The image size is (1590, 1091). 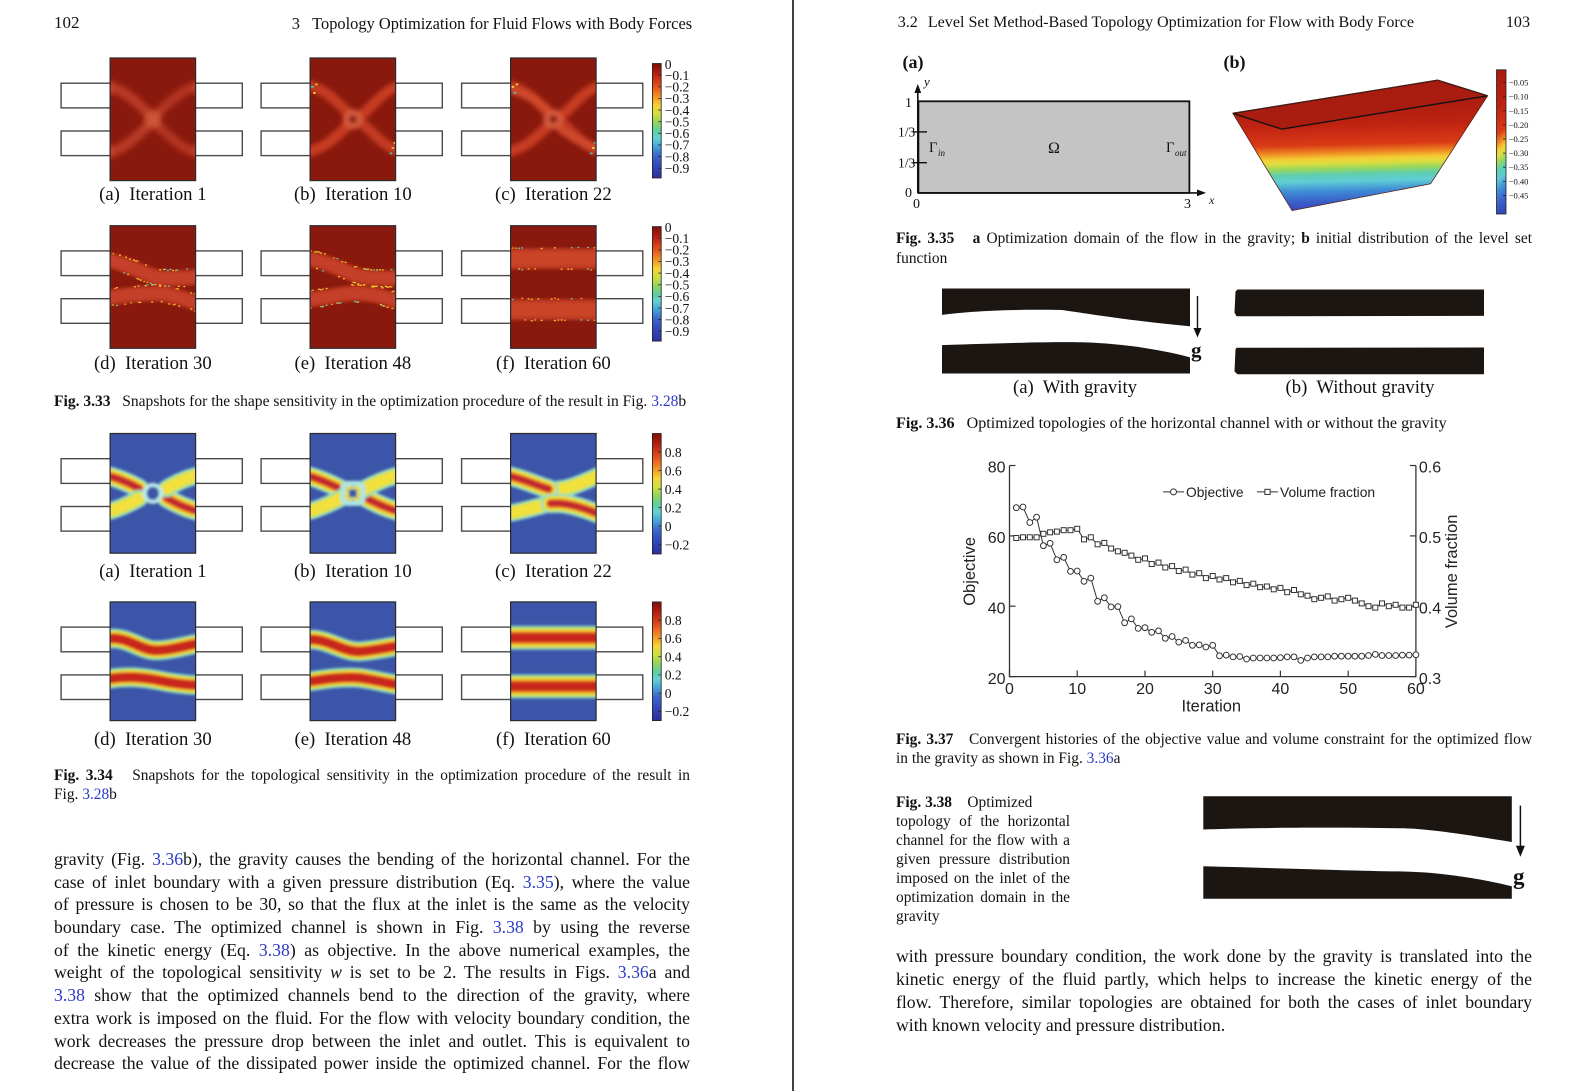 What do you see at coordinates (1213, 689) in the screenshot?
I see `svg-text: 30` at bounding box center [1213, 689].